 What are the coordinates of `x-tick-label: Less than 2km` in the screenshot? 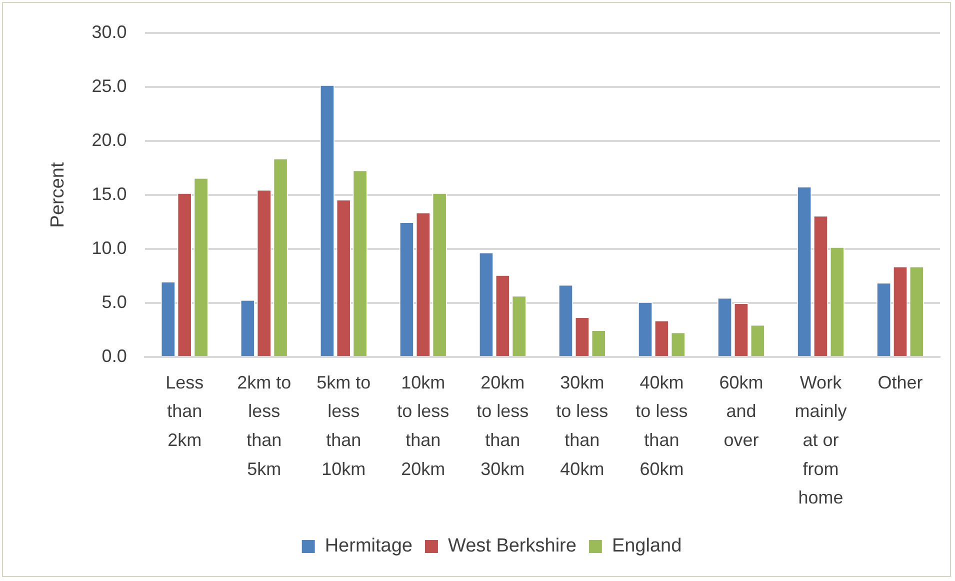 It's located at (185, 411).